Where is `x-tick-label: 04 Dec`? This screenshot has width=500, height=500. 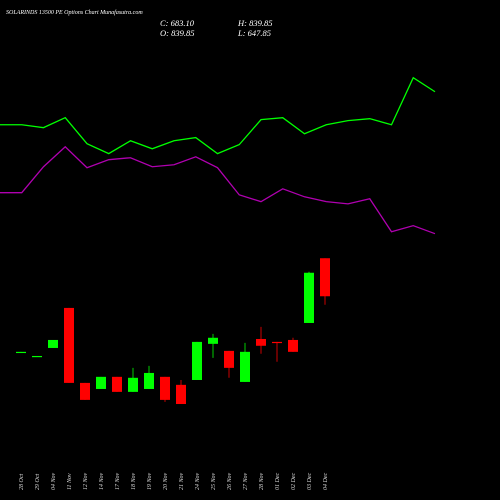 x-tick-label: 04 Dec is located at coordinates (325, 481).